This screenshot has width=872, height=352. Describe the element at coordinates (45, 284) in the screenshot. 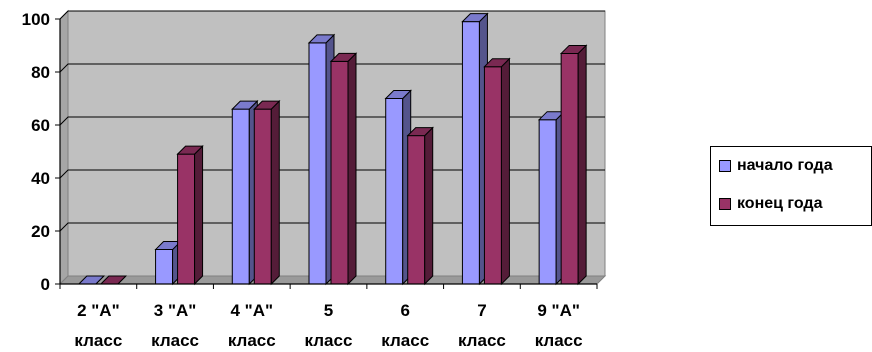

I see `y-tick-label: 0` at that location.